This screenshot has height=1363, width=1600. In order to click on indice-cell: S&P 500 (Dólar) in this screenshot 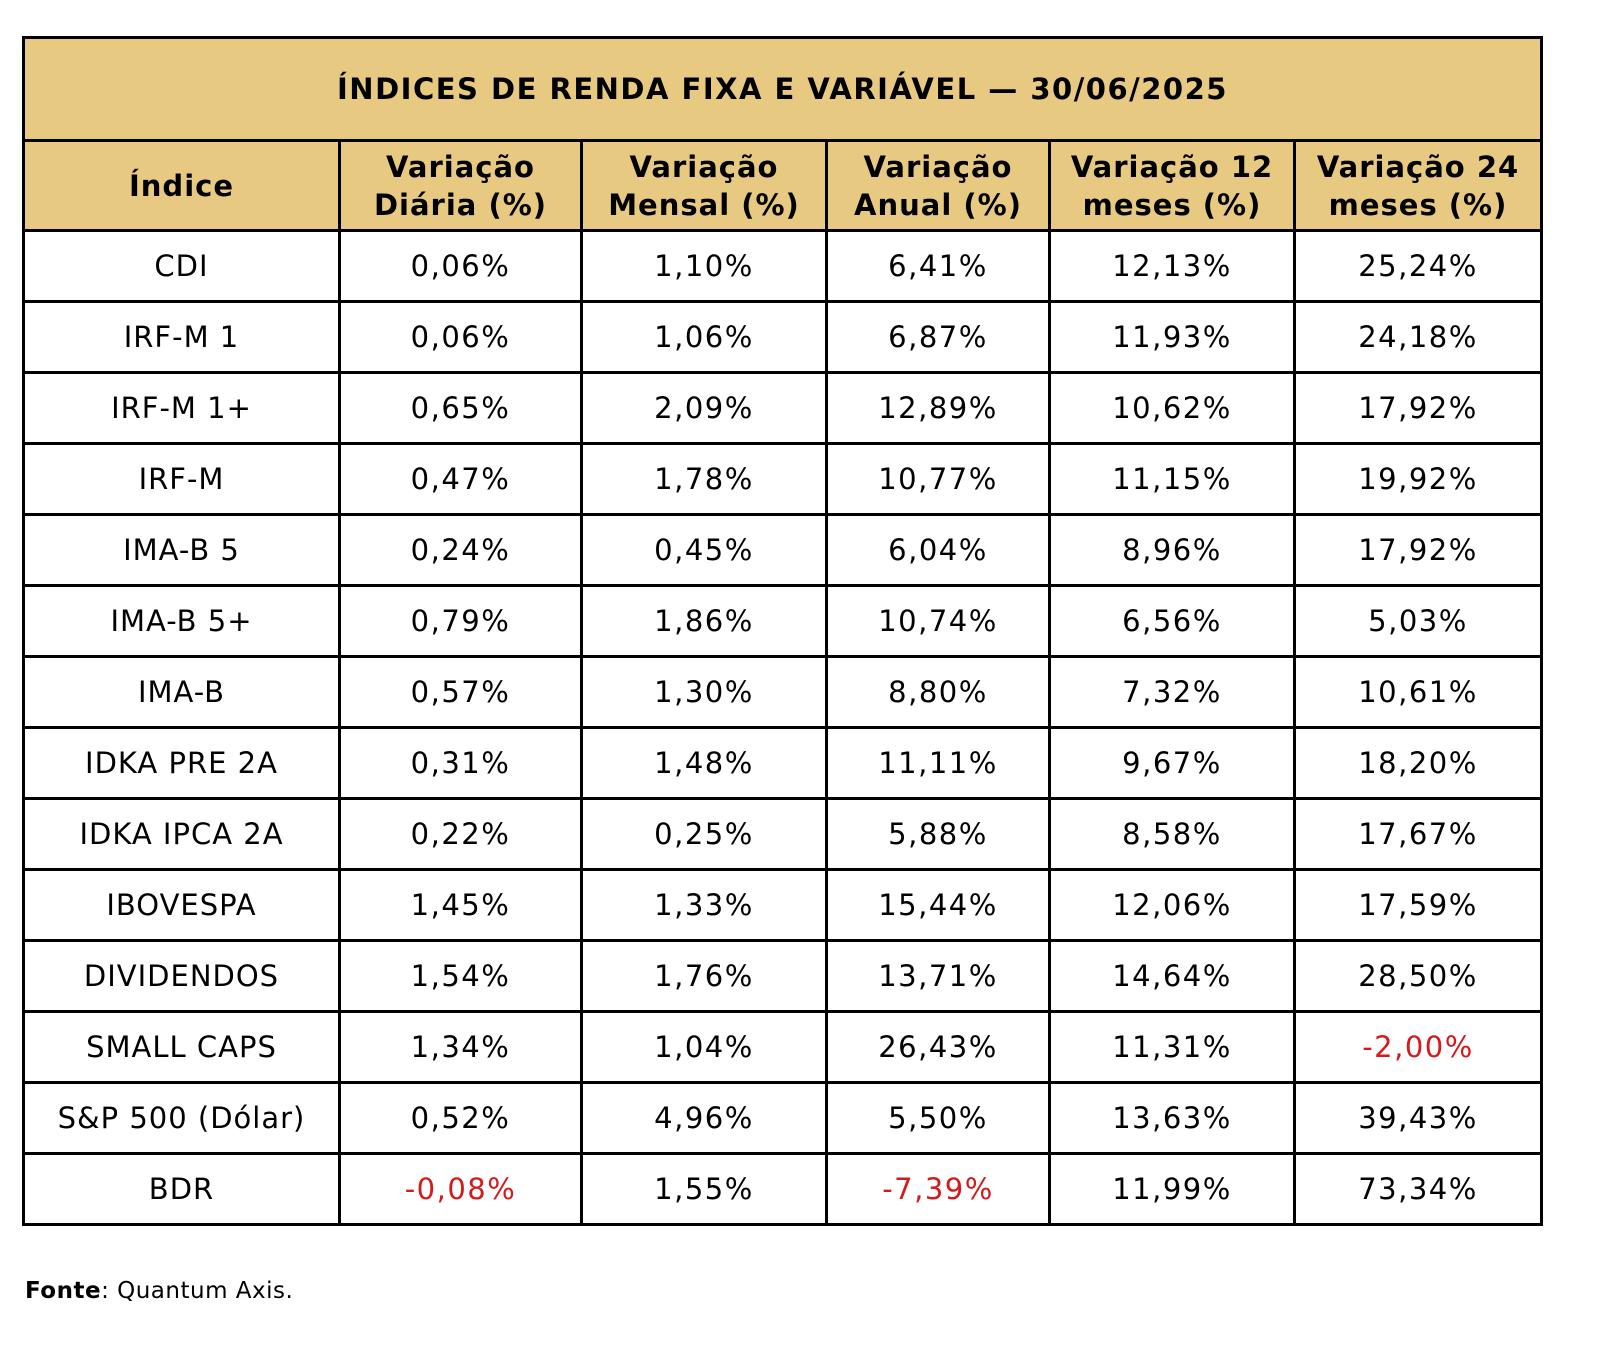, I will do `click(181, 1118)`.